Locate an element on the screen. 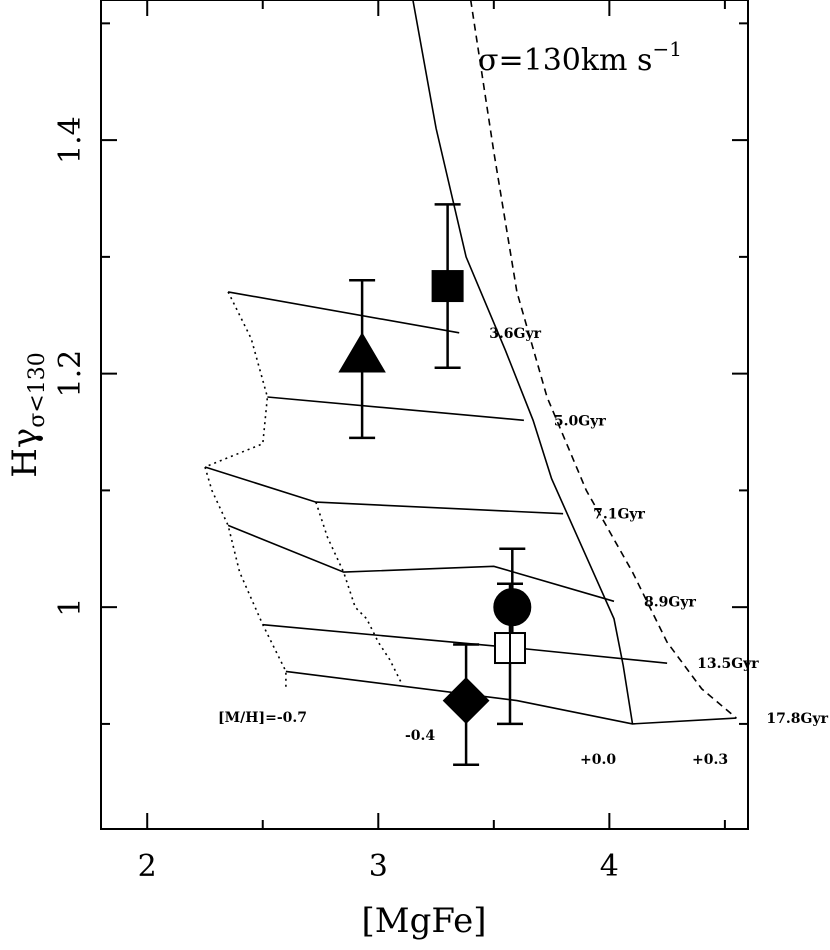  x-axis-label: [MgFe] is located at coordinates (424, 921).